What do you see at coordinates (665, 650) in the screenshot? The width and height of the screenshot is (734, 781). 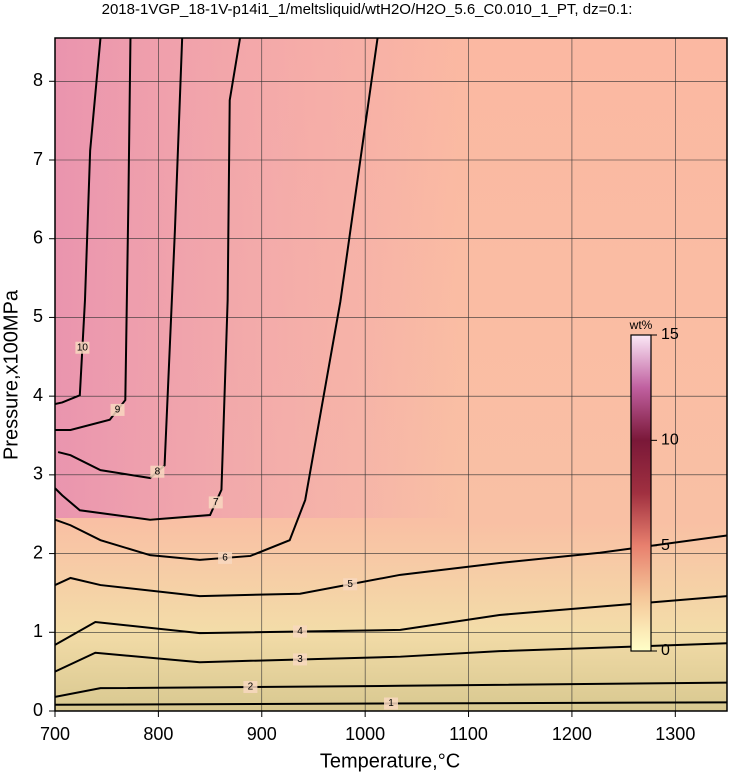 I see `colorbar-tick-label: 0` at bounding box center [665, 650].